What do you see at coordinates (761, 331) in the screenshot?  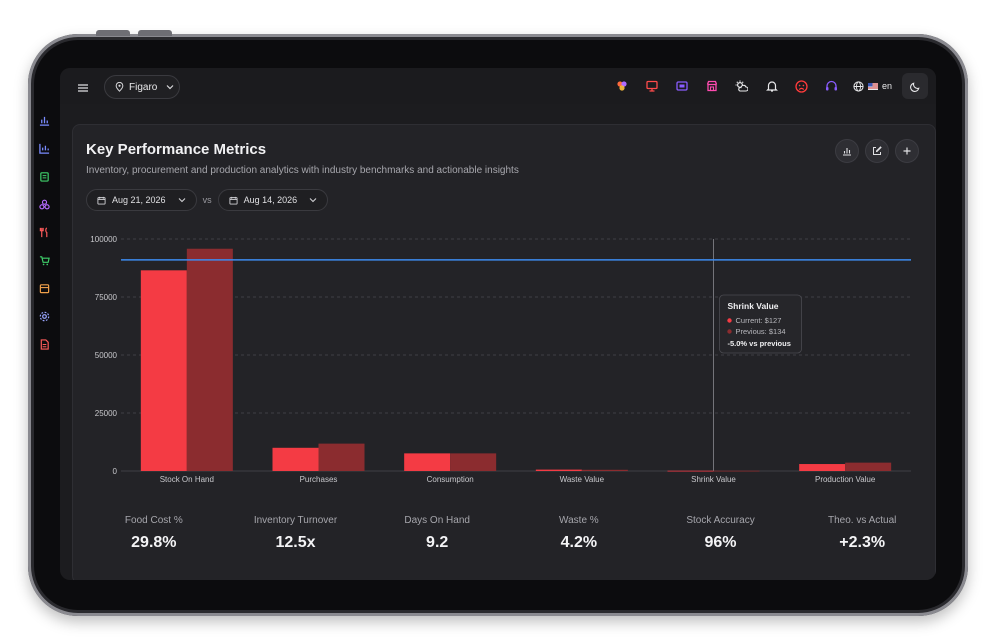 I see `tooltip-previous: Previous: $134` at bounding box center [761, 331].